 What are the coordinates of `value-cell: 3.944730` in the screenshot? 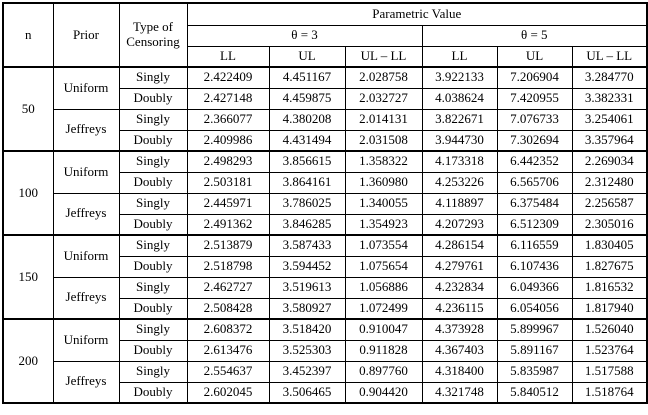 It's located at (459, 140).